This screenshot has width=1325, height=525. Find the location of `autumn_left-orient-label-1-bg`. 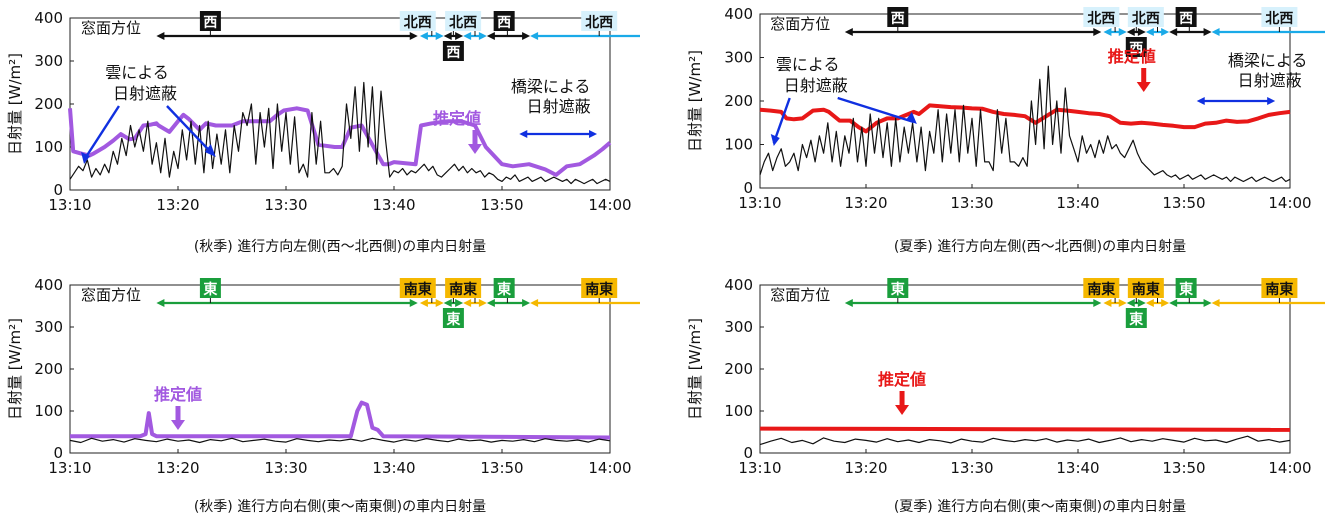

autumn_left-orient-label-1-bg is located at coordinates (417, 21).